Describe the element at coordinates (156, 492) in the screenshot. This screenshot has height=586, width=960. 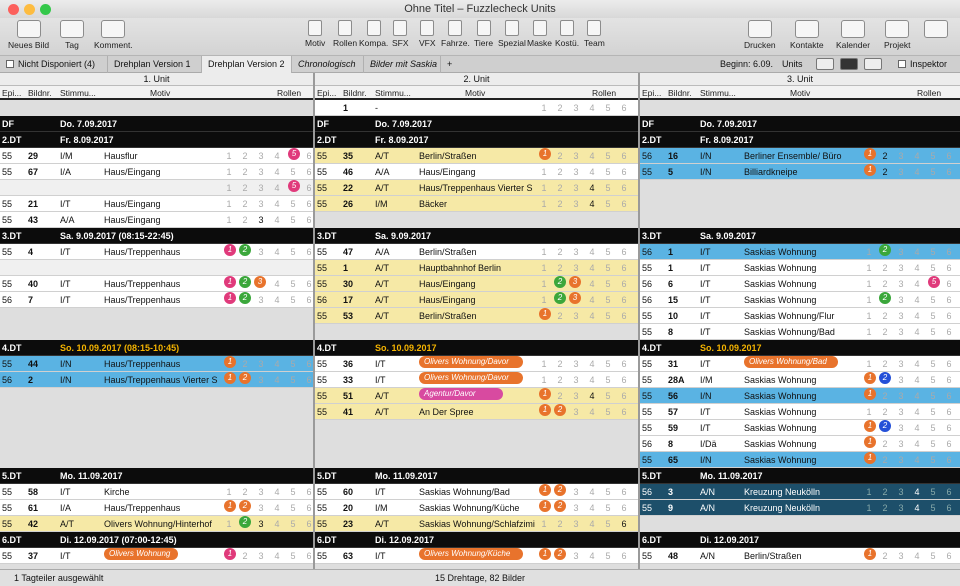
I see `scene-row: 55 58 I/T Kirche 1 2 3 4 5 6` at that location.